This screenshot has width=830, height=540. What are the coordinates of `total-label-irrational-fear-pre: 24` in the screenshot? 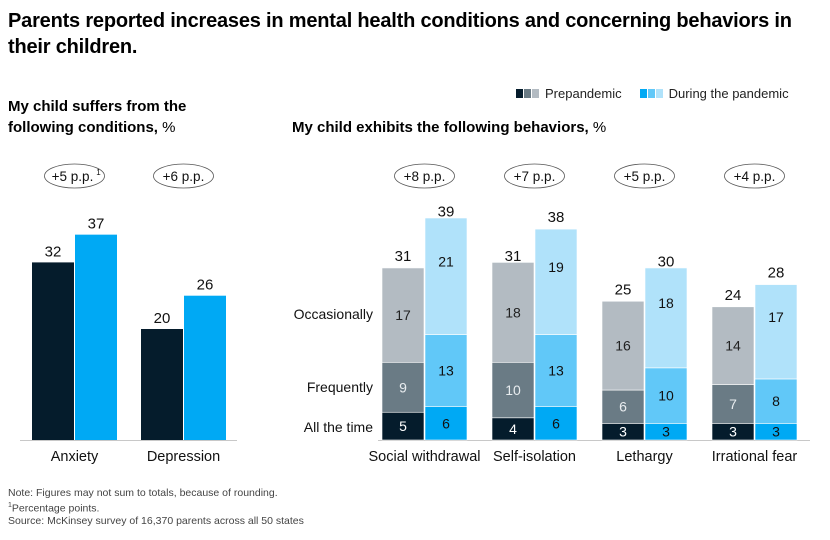 It's located at (733, 295).